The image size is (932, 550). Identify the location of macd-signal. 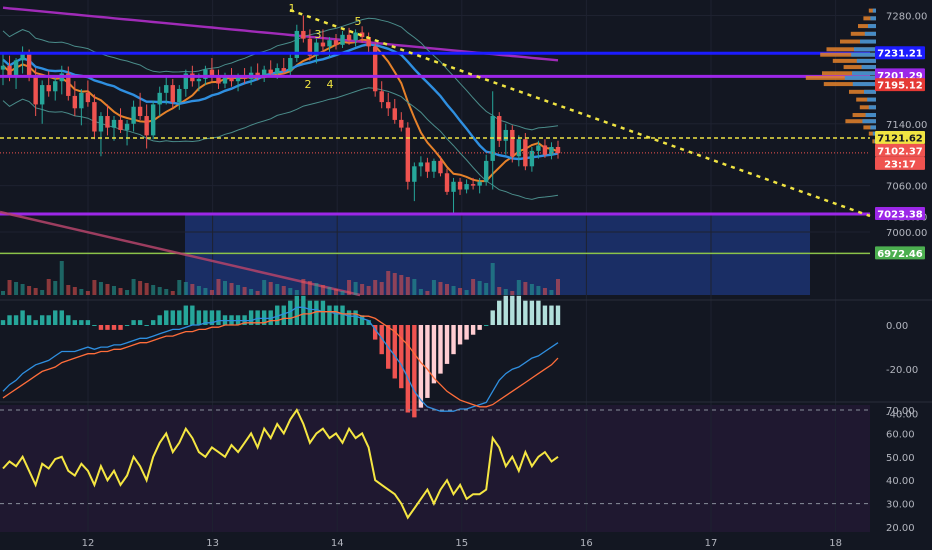
(280, 359).